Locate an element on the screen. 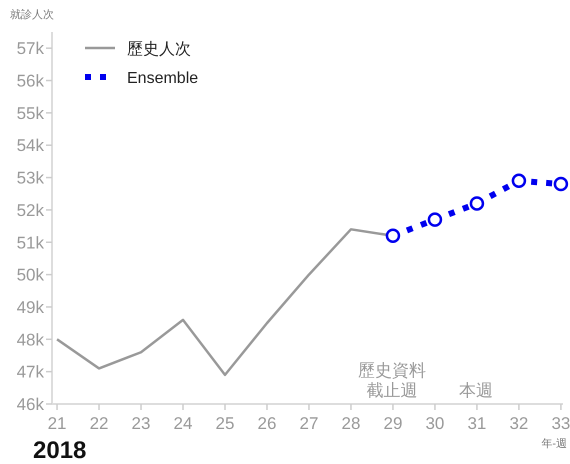  y-tick-label: 53k is located at coordinates (30, 178).